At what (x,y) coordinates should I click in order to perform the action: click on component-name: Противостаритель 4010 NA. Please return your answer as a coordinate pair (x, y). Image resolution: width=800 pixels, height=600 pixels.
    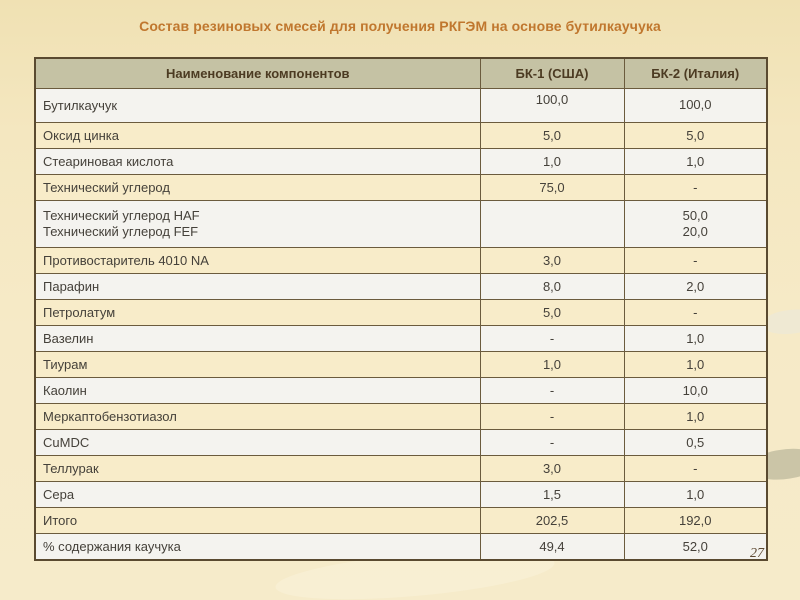
    Looking at the image, I should click on (257, 260).